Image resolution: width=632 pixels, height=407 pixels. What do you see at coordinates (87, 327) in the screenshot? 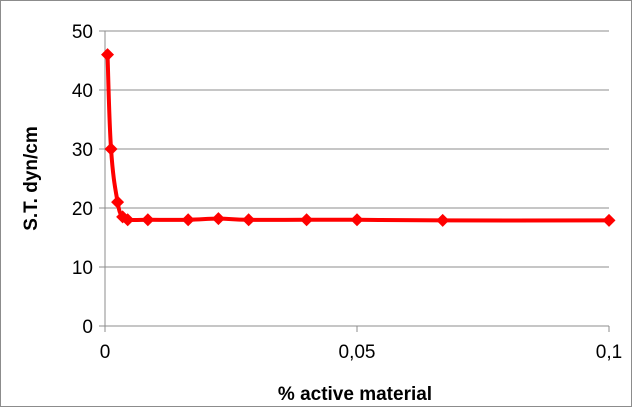
I see `y-tick-label-0: 0` at bounding box center [87, 327].